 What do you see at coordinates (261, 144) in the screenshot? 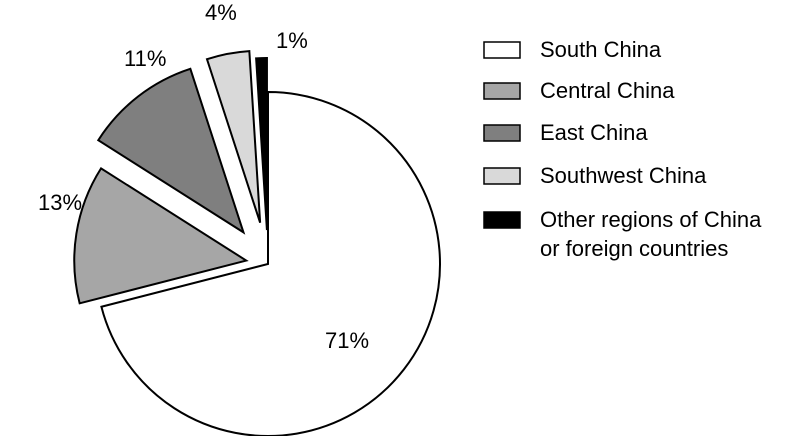
I see `pie-slice-other-regions-of-china-or-foreign-countries` at bounding box center [261, 144].